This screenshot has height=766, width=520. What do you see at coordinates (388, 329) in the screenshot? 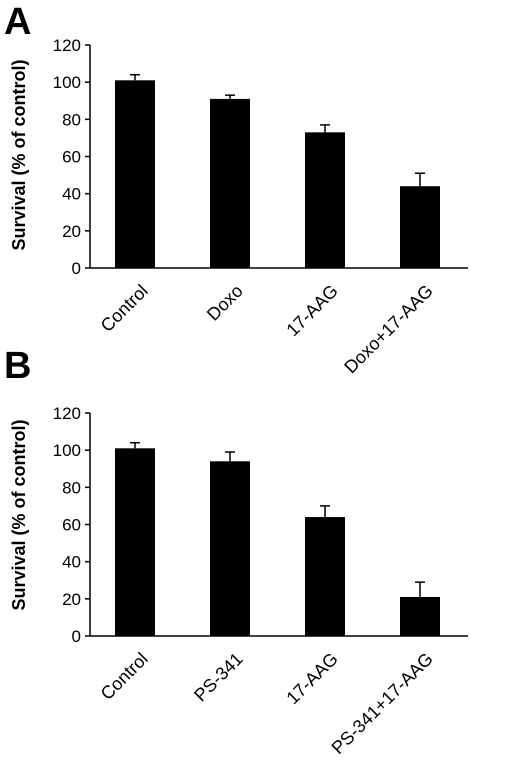
I see `category-label: Doxo+17-AAG` at bounding box center [388, 329].